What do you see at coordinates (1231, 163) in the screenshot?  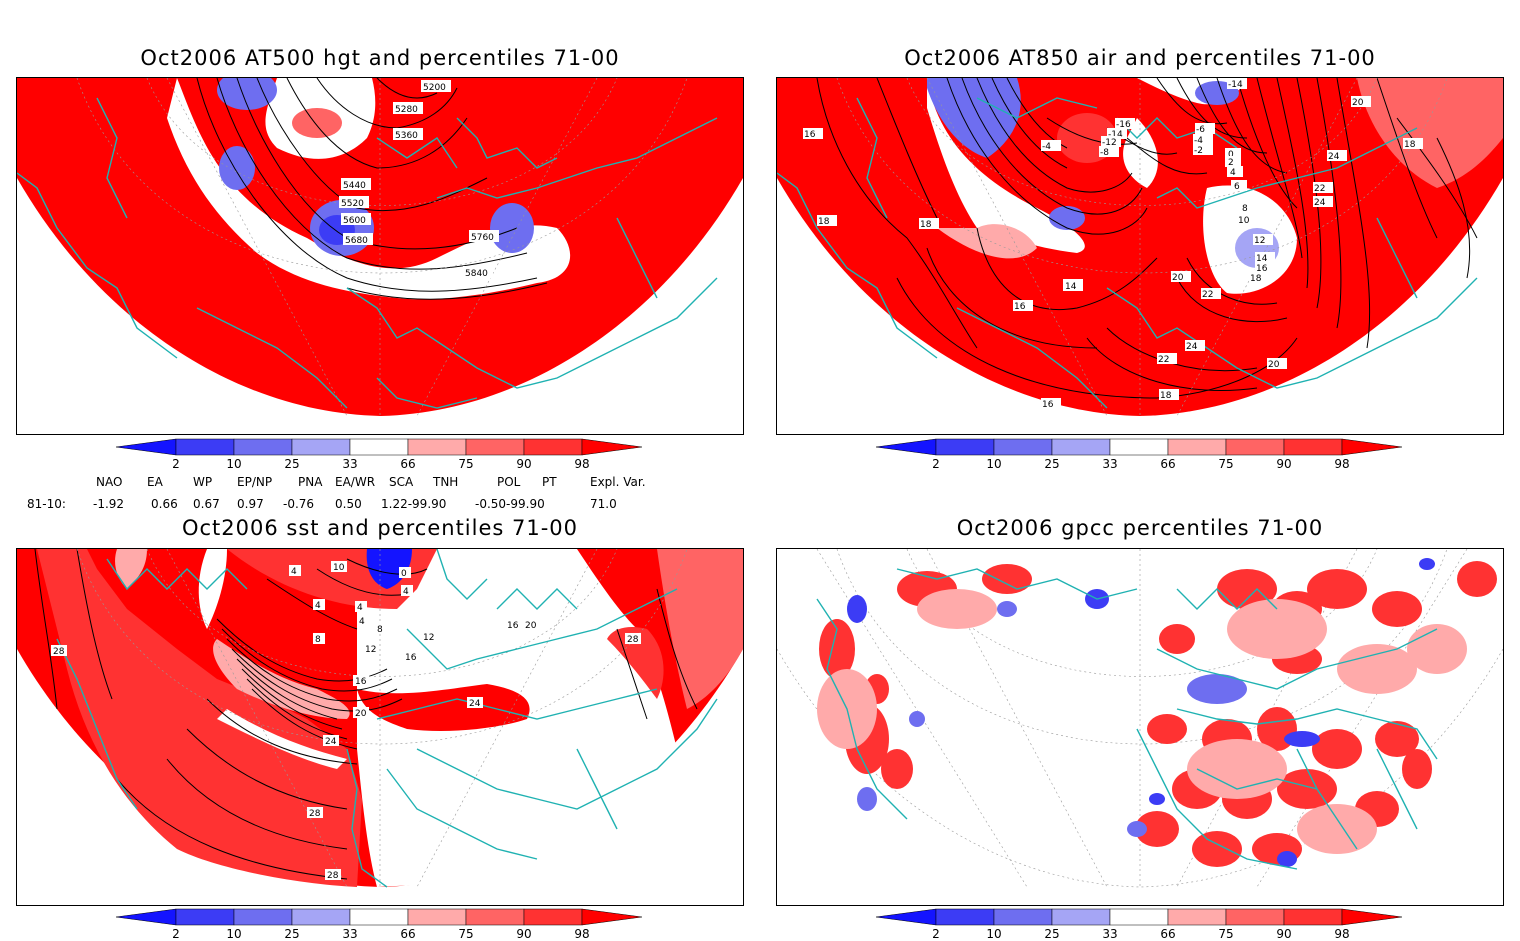 I see `contour-label: 2` at bounding box center [1231, 163].